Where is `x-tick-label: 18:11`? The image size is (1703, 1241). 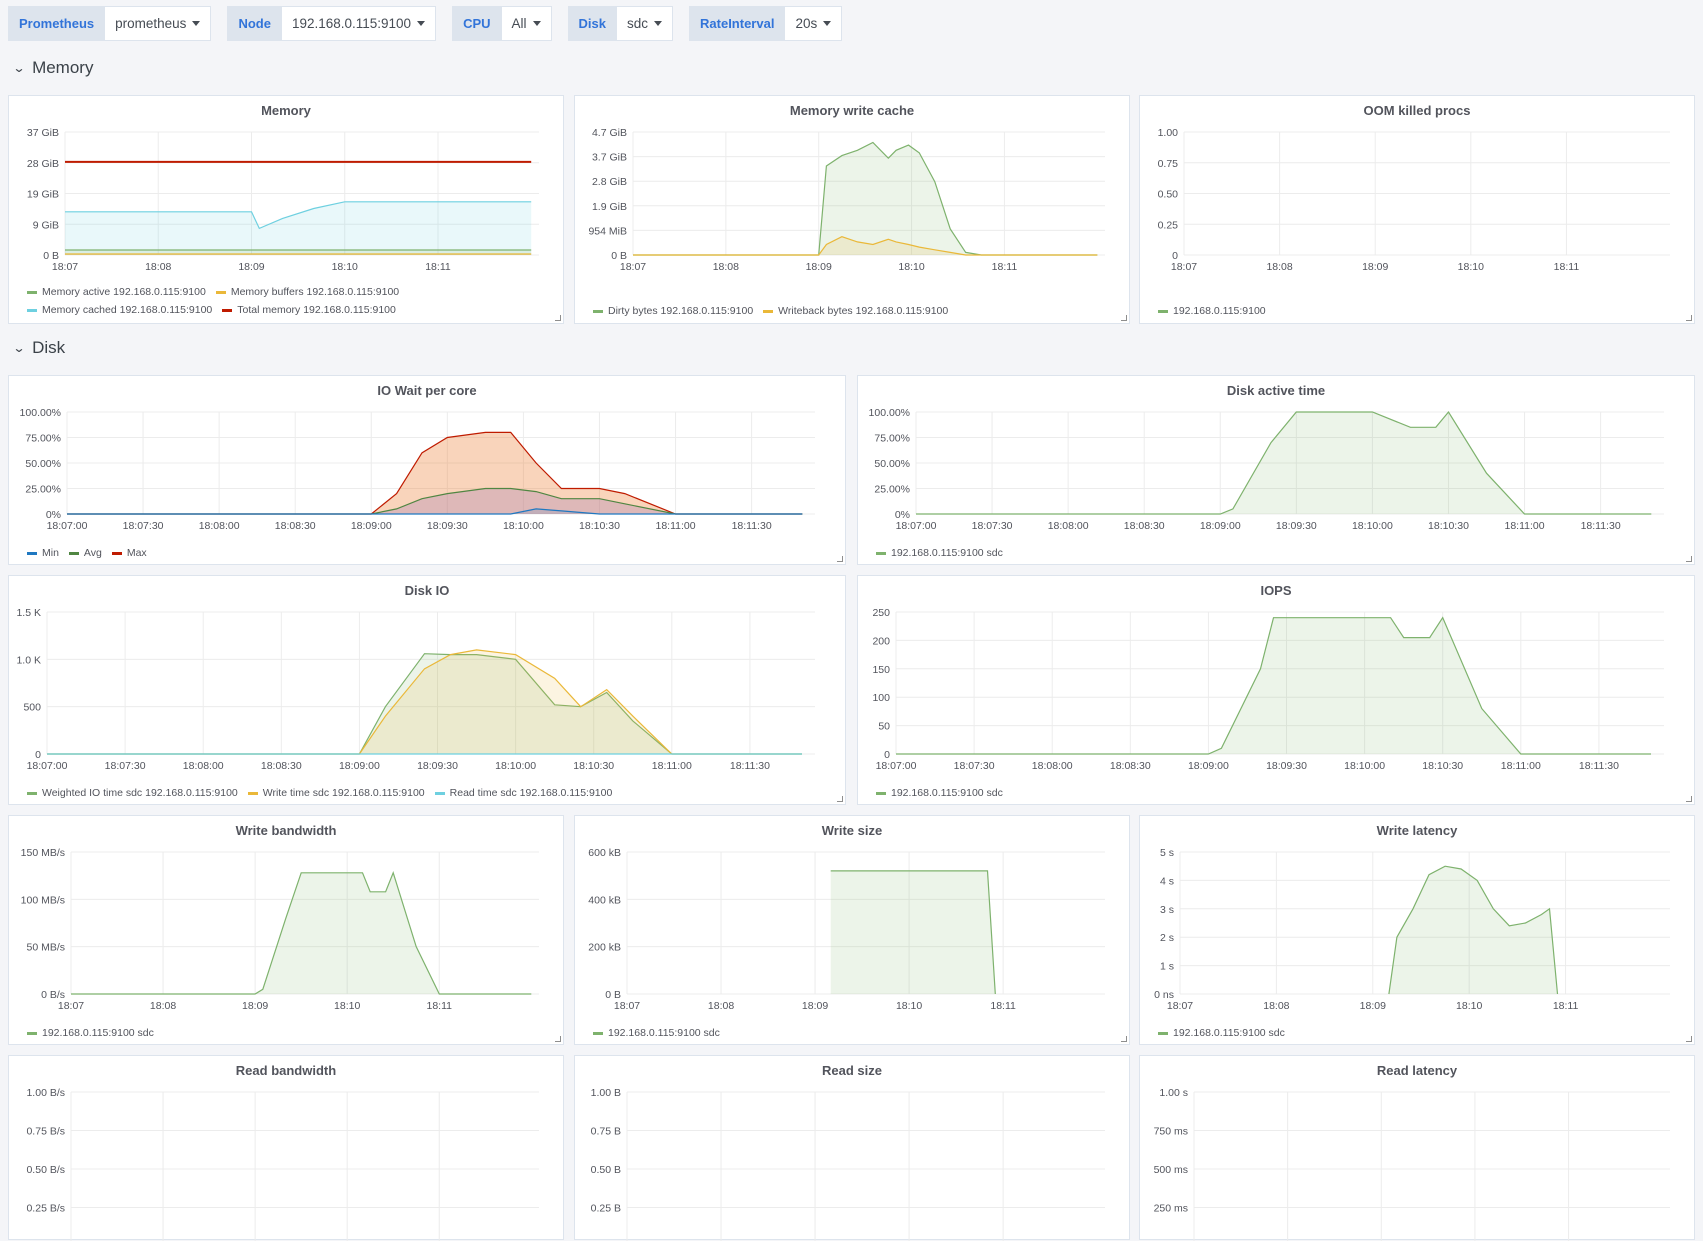
x-tick-label: 18:11 is located at coordinates (1567, 267).